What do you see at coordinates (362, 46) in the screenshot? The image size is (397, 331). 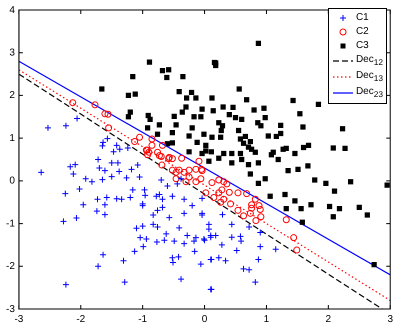 I see `legend-label: C3` at bounding box center [362, 46].